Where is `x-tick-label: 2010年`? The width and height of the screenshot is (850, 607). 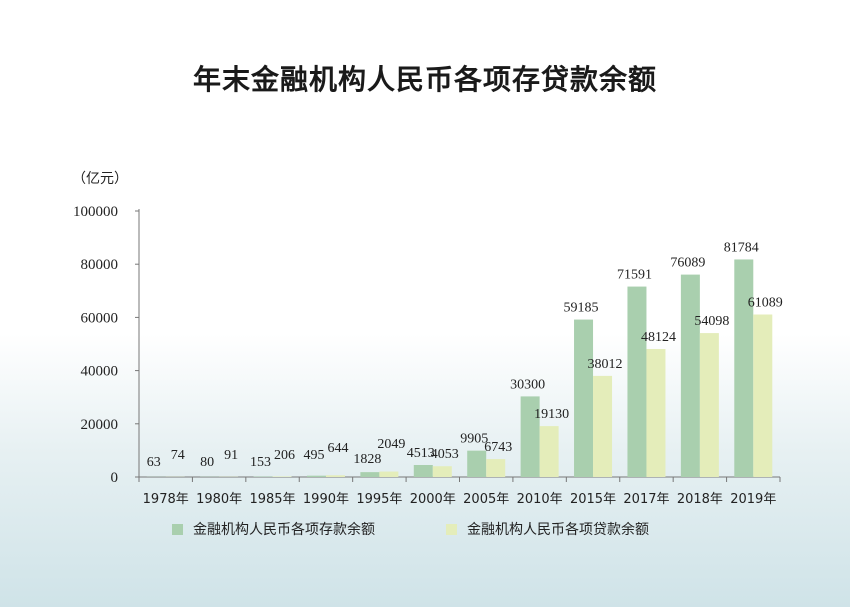 x-tick-label: 2010年 is located at coordinates (540, 499).